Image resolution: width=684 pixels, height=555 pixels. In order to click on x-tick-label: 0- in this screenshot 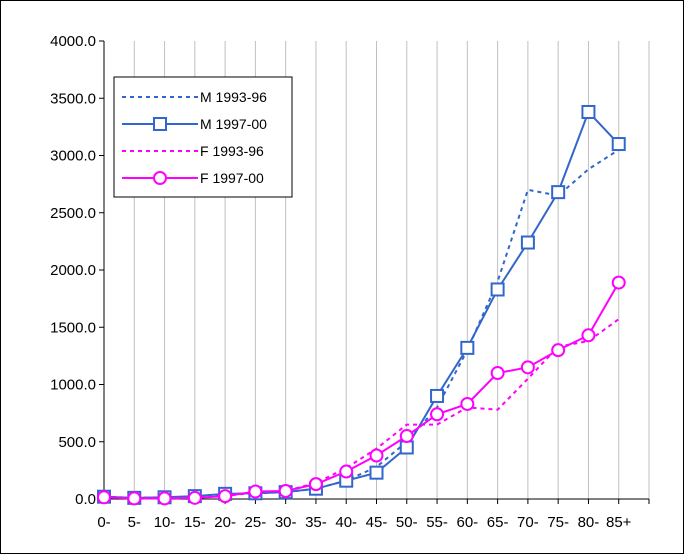, I will do `click(103, 522)`.